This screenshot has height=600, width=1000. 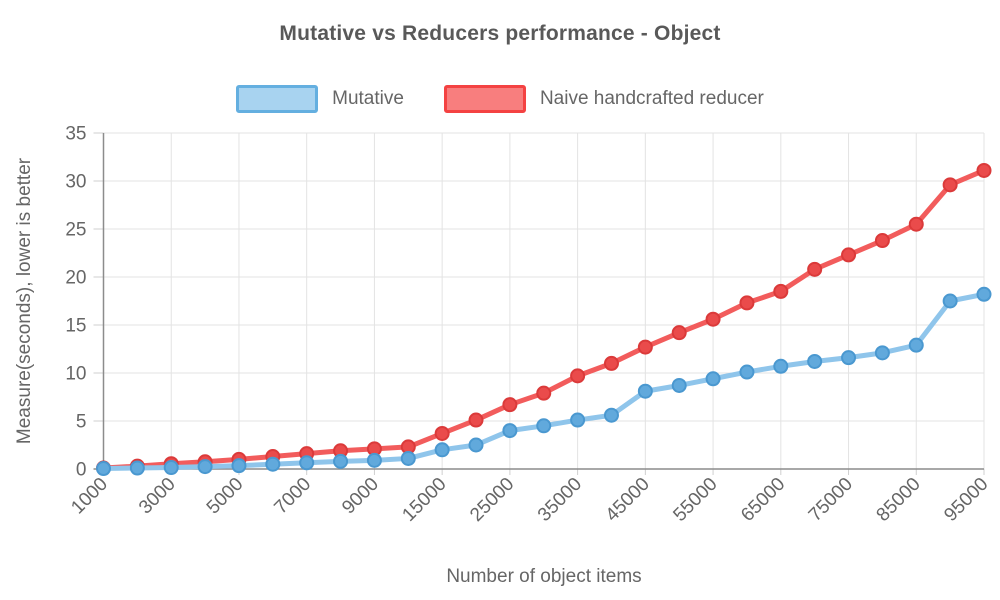 I want to click on svg-text: 7000, so click(x=292, y=496).